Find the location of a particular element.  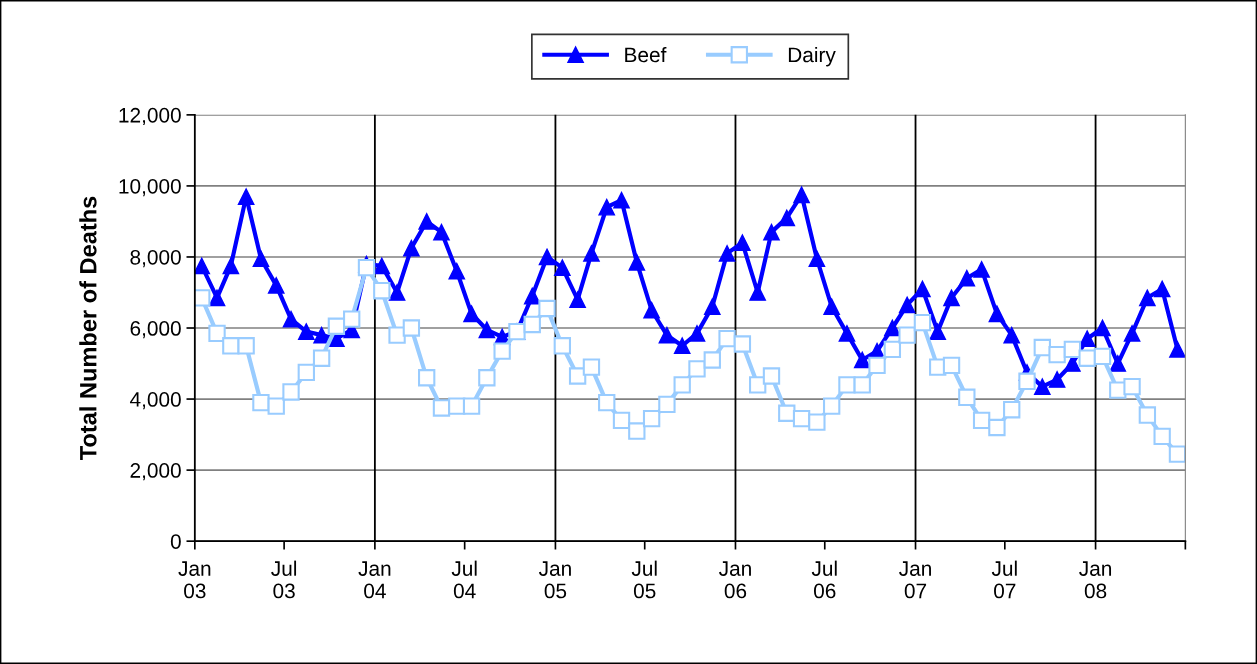

y-tick-label: 10,000 is located at coordinates (150, 187).